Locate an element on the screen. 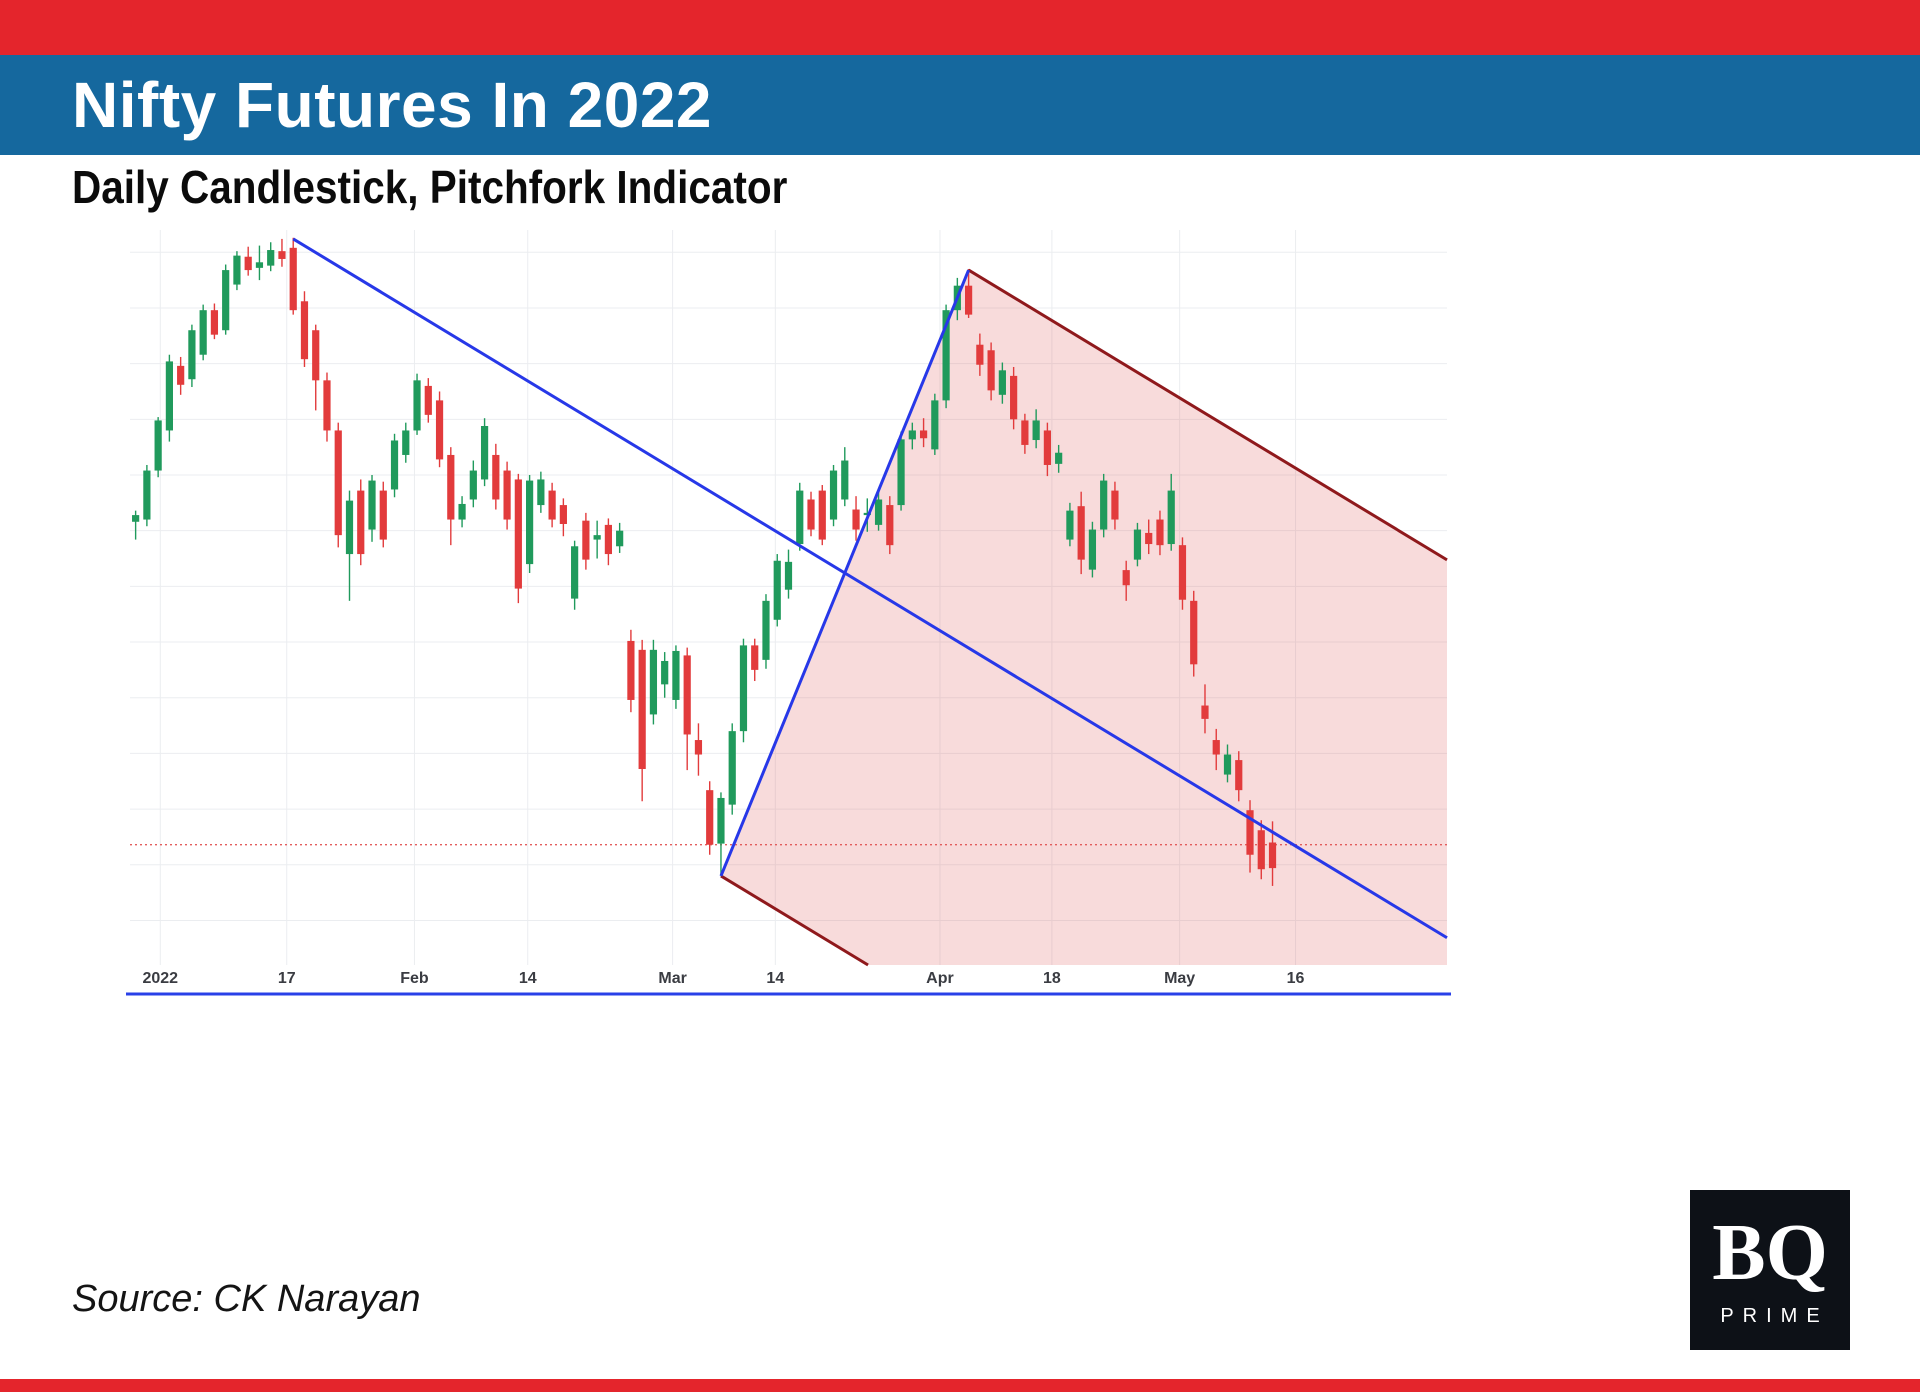 The image size is (1920, 1392). source-credit: Source: CK Narayan is located at coordinates (246, 1299).